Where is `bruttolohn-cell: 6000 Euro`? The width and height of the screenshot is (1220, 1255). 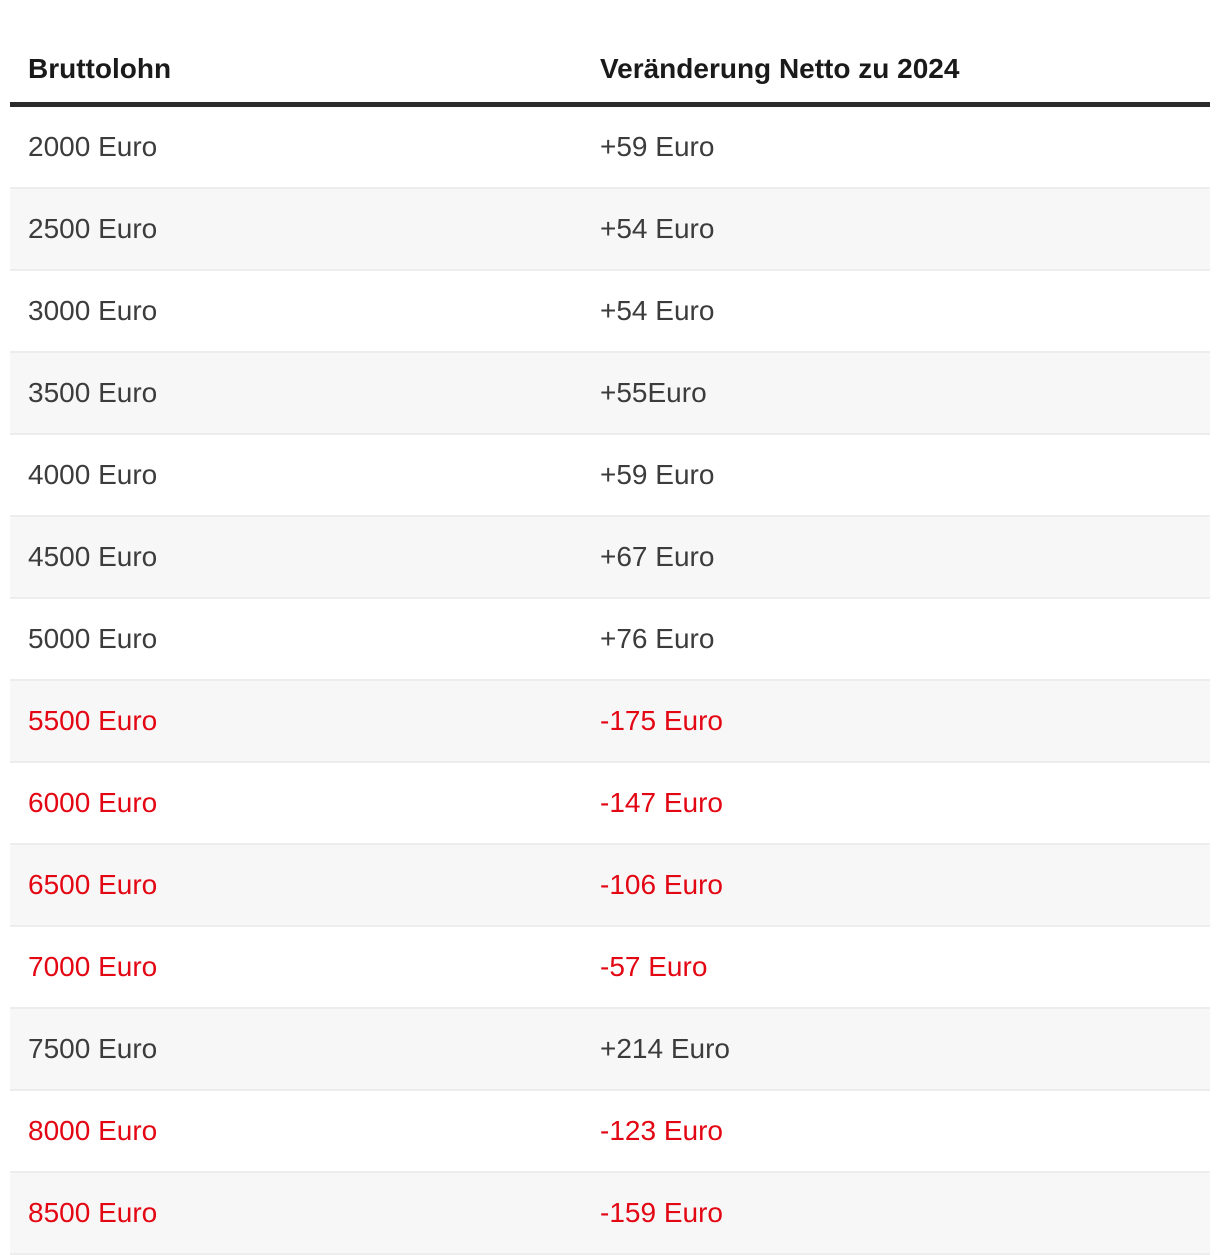
bruttolohn-cell: 6000 Euro is located at coordinates (93, 802).